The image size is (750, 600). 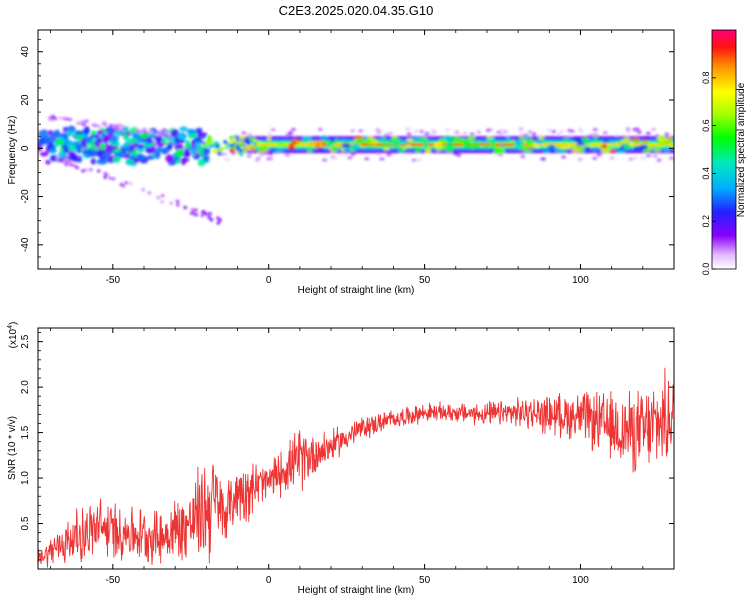 What do you see at coordinates (25, 478) in the screenshot?
I see `y-tick-label: 1.0` at bounding box center [25, 478].